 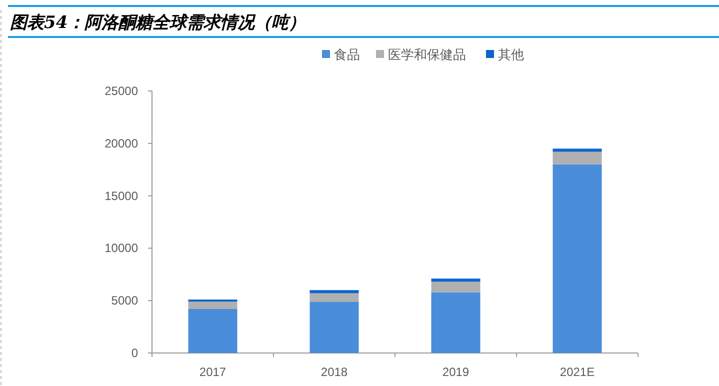 What do you see at coordinates (121, 195) in the screenshot?
I see `y-tick-label: 15000` at bounding box center [121, 195].